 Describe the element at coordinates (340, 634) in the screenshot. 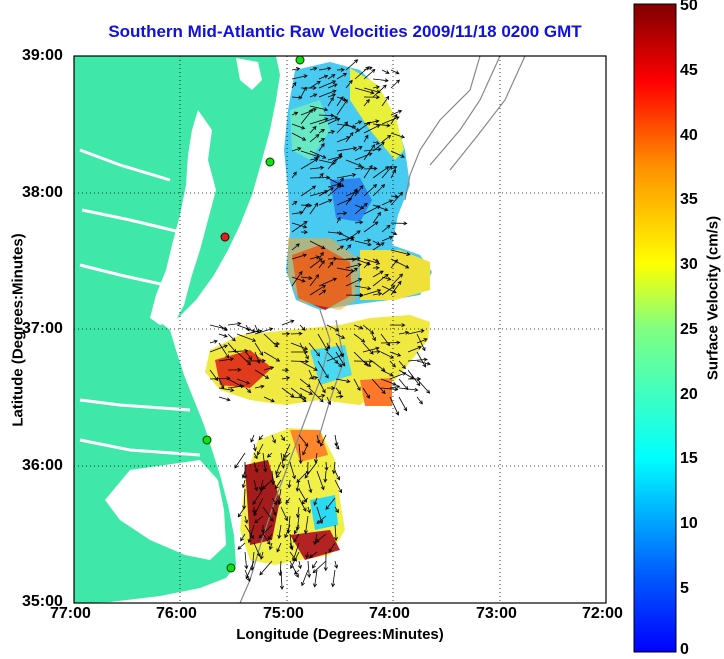

I see `x-axis-label: Longitude (Degrees:Minutes)` at that location.